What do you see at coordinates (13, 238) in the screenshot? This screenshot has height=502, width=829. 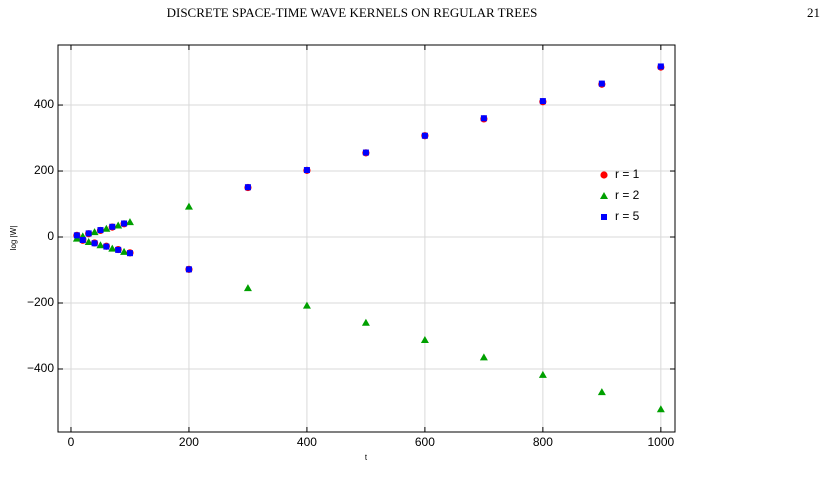 I see `y-axis-label: log |W|` at bounding box center [13, 238].